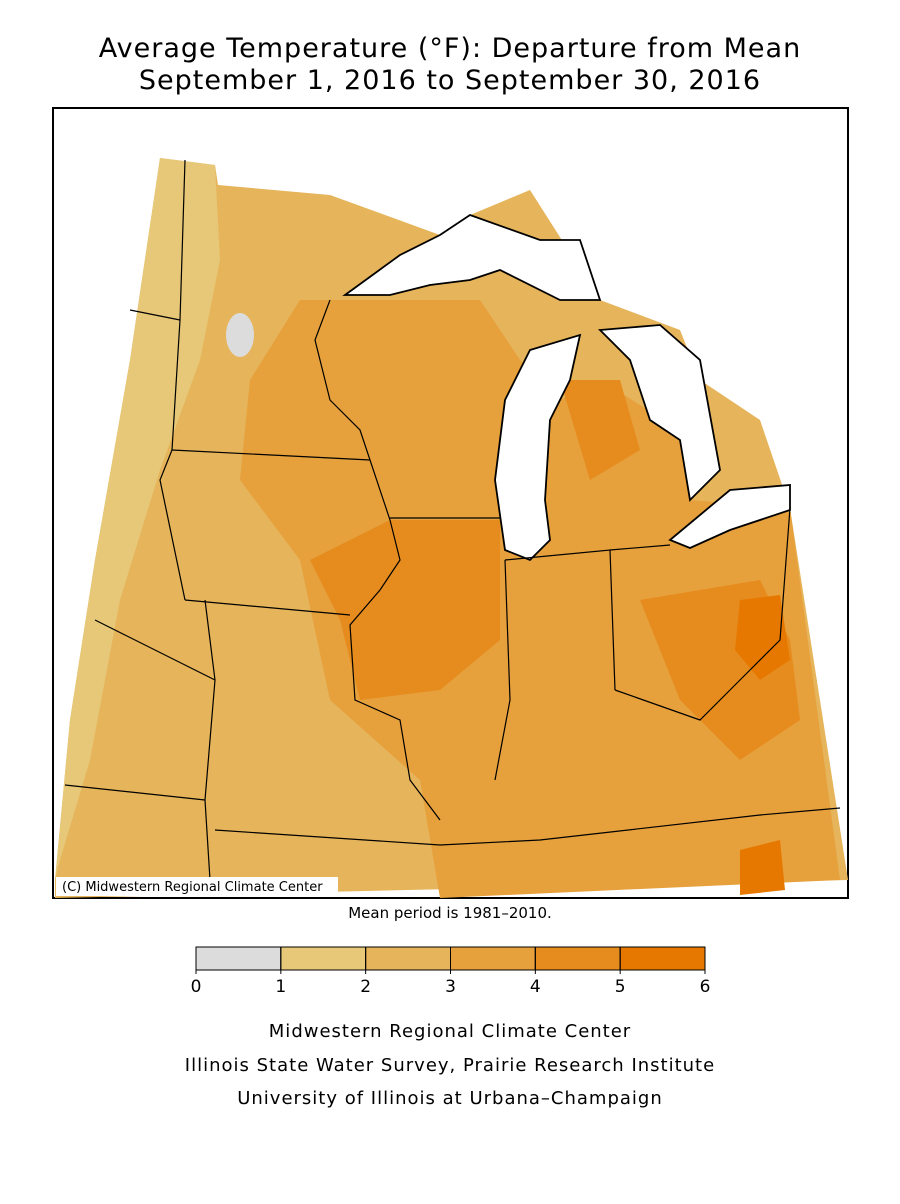 This screenshot has width=900, height=1204. Describe the element at coordinates (472, 257) in the screenshot. I see `lake-superior` at that location.